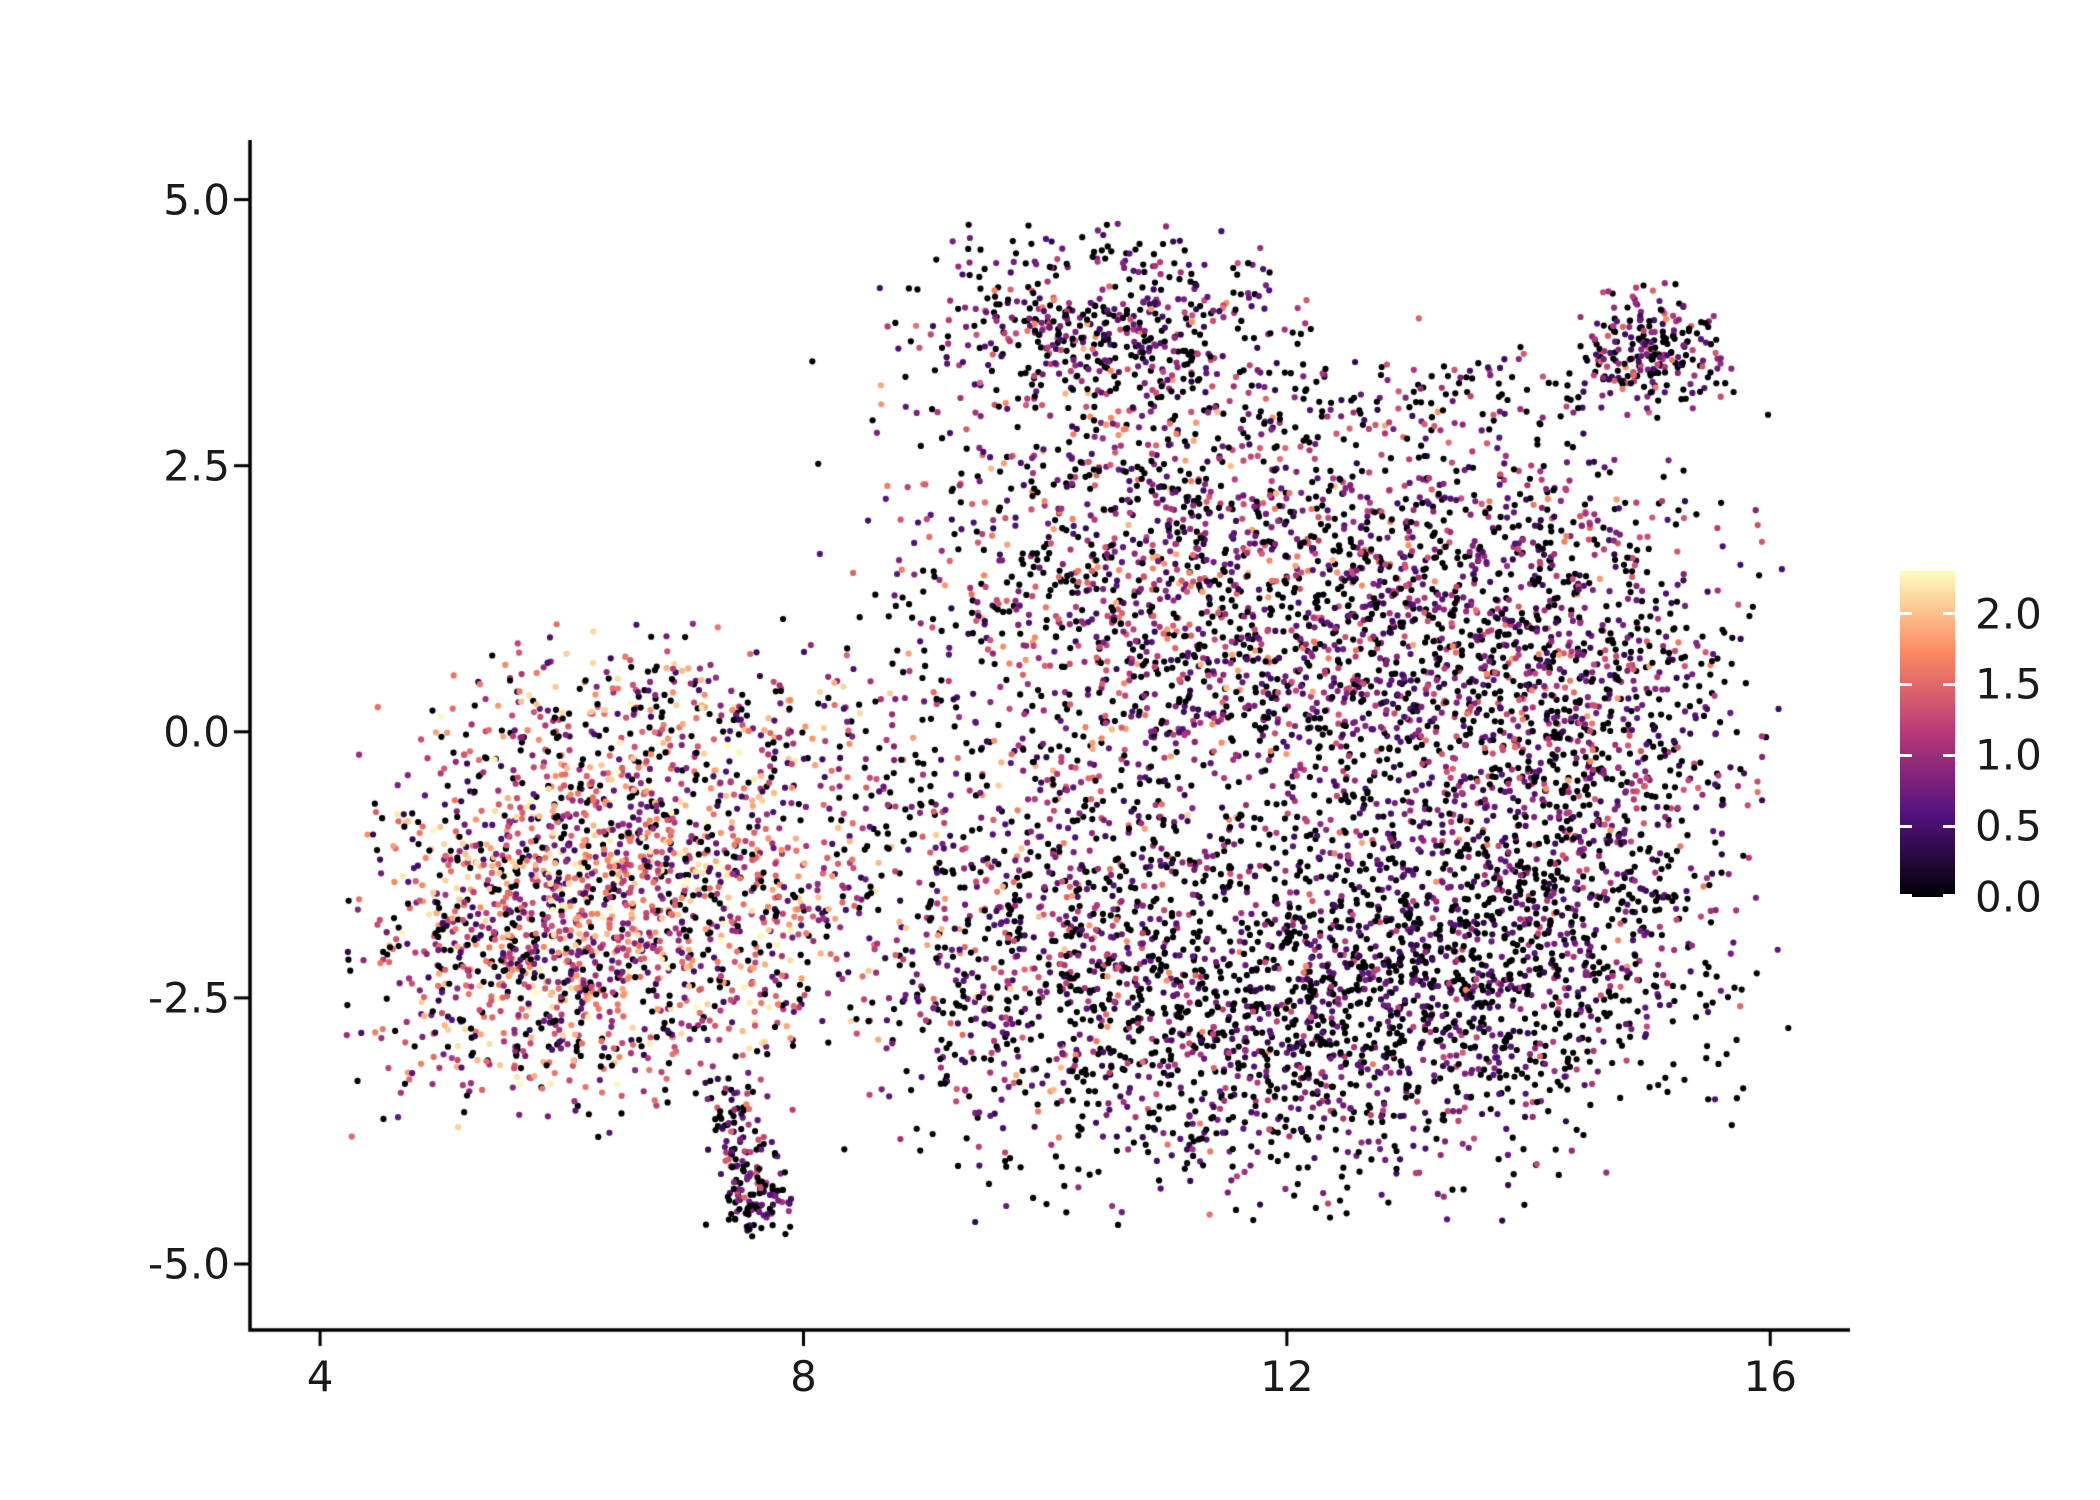 Image resolution: width=2100 pixels, height=1500 pixels. What do you see at coordinates (189, 1264) in the screenshot?
I see `y-tick-label: -5.0` at bounding box center [189, 1264].